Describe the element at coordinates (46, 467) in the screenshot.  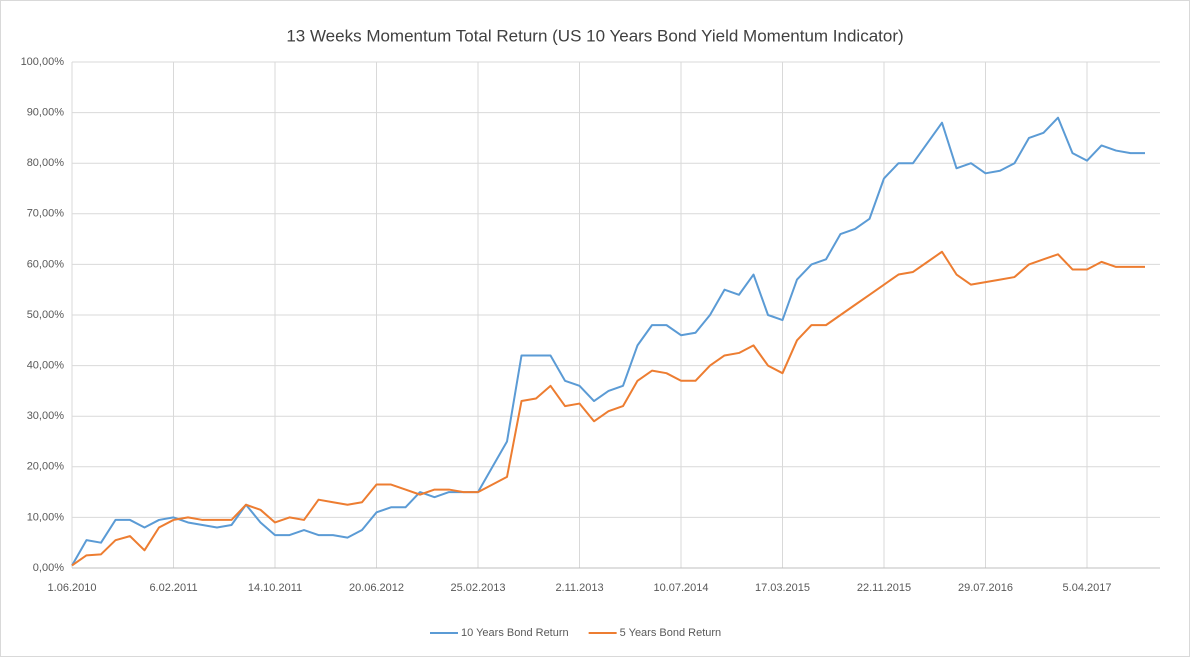
I see `y-tick-label: 20,00%` at that location.